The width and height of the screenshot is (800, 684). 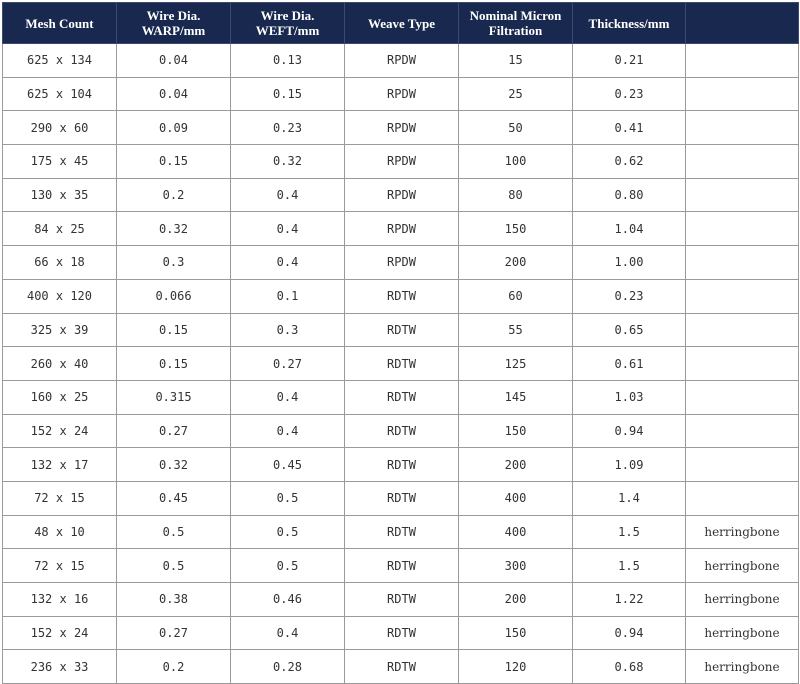 I want to click on table-row: 84 x 25 0.32 0.4 RPDW 150 1.04, so click(x=400, y=229).